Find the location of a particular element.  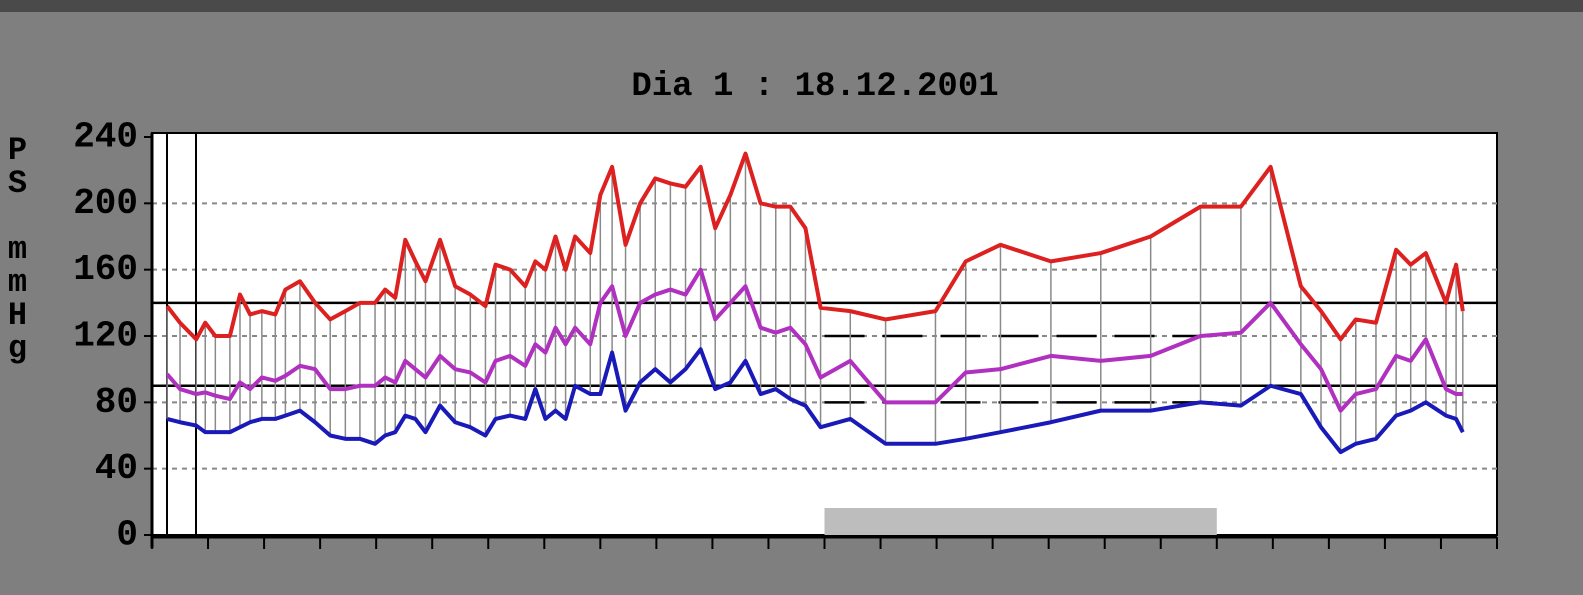

y-tick-label: 160 is located at coordinates (105, 269).